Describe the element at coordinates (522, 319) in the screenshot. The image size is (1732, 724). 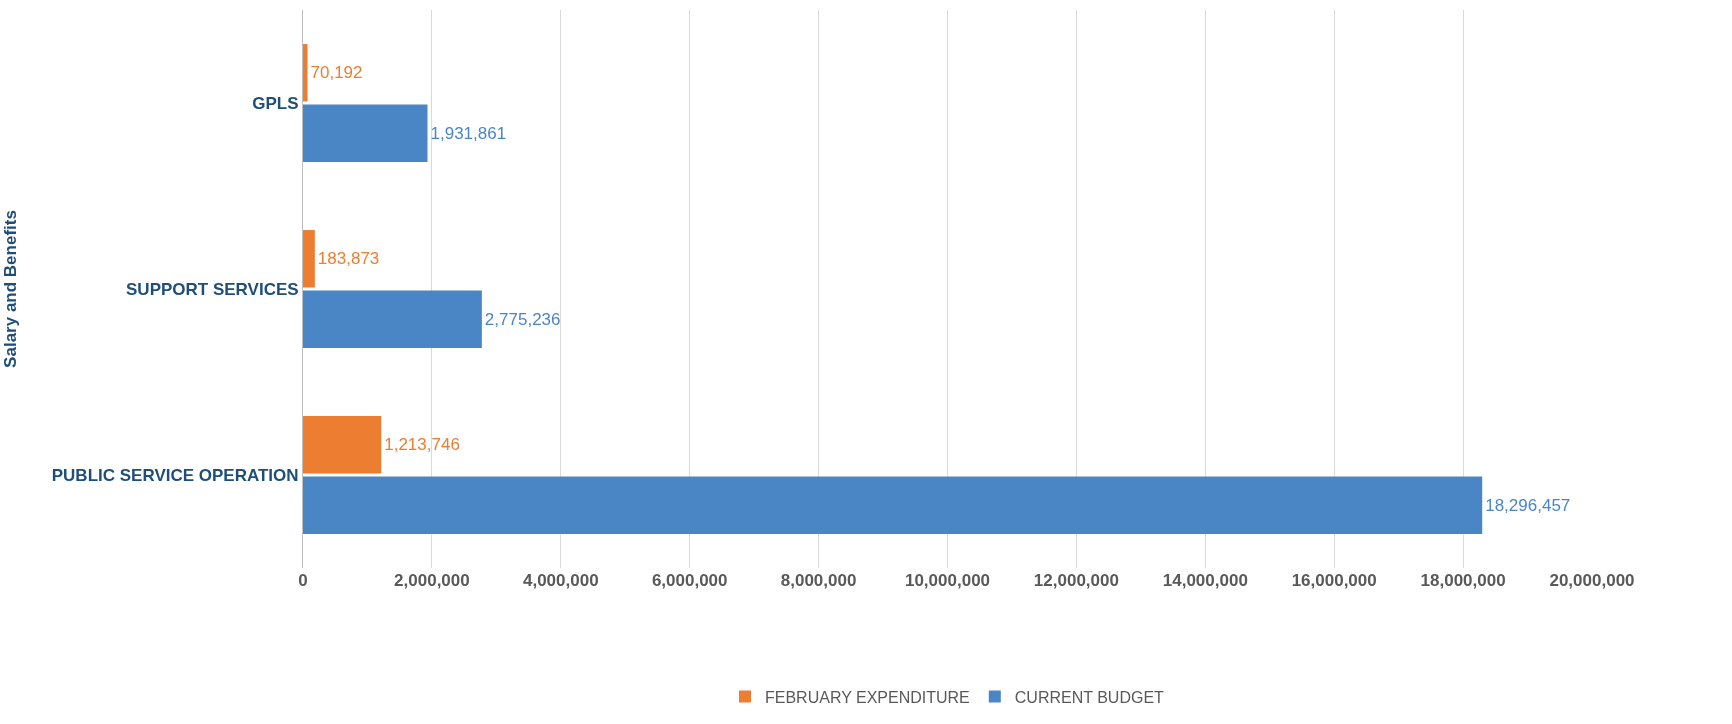
I see `data-label: 2,775,236` at that location.